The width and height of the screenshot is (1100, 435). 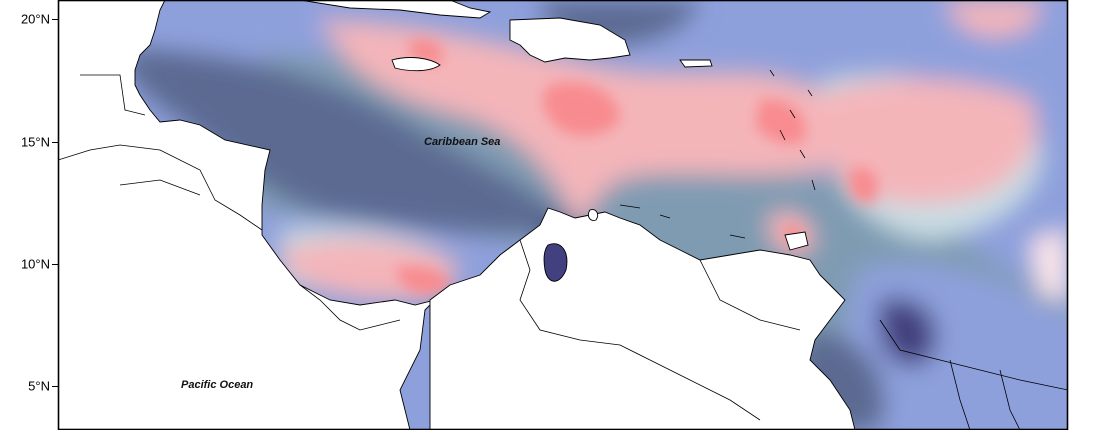 I want to click on lat-tick-label-5: 5°N, so click(x=39, y=386).